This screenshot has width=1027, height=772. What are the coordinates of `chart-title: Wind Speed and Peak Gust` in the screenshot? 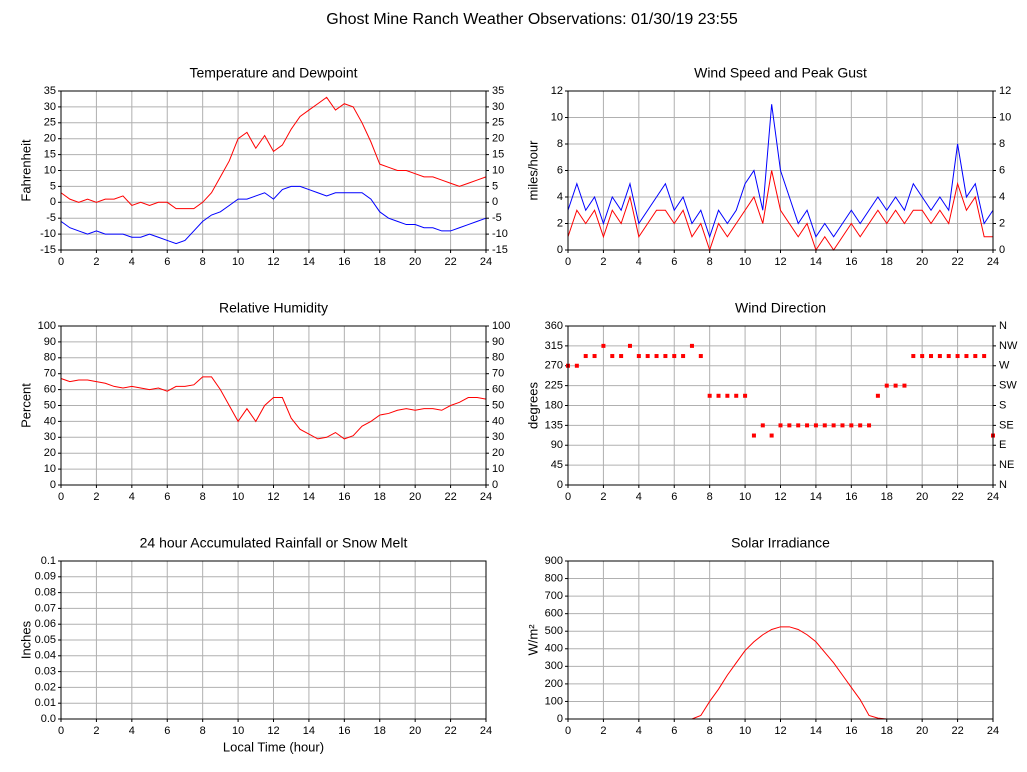 It's located at (780, 73).